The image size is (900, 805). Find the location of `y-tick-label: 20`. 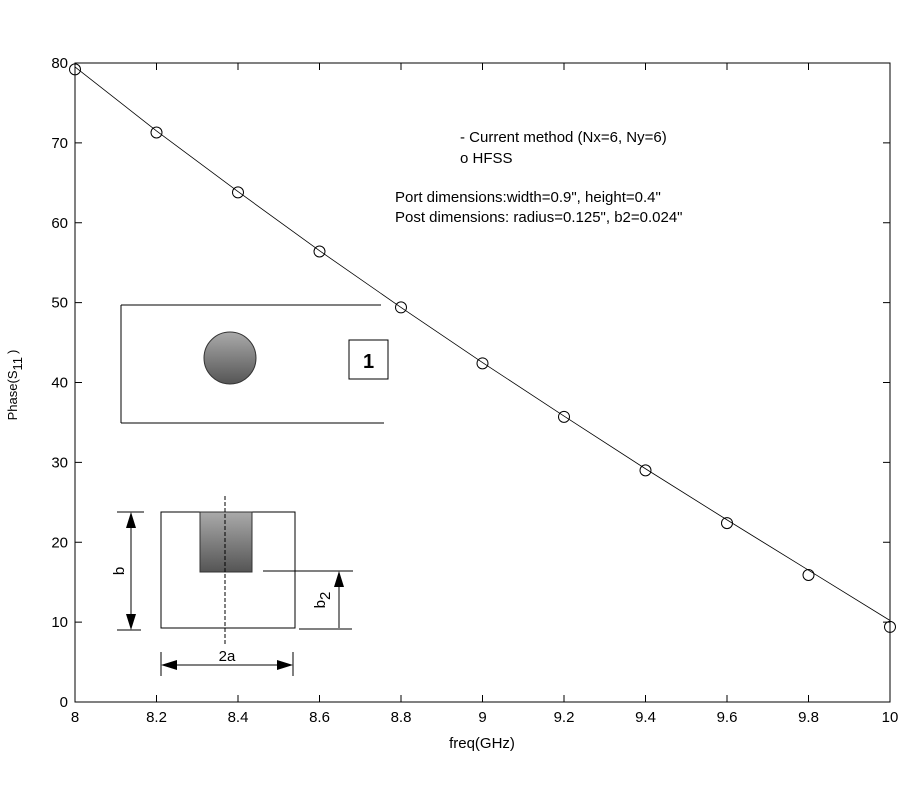

y-tick-label: 20 is located at coordinates (59, 542).